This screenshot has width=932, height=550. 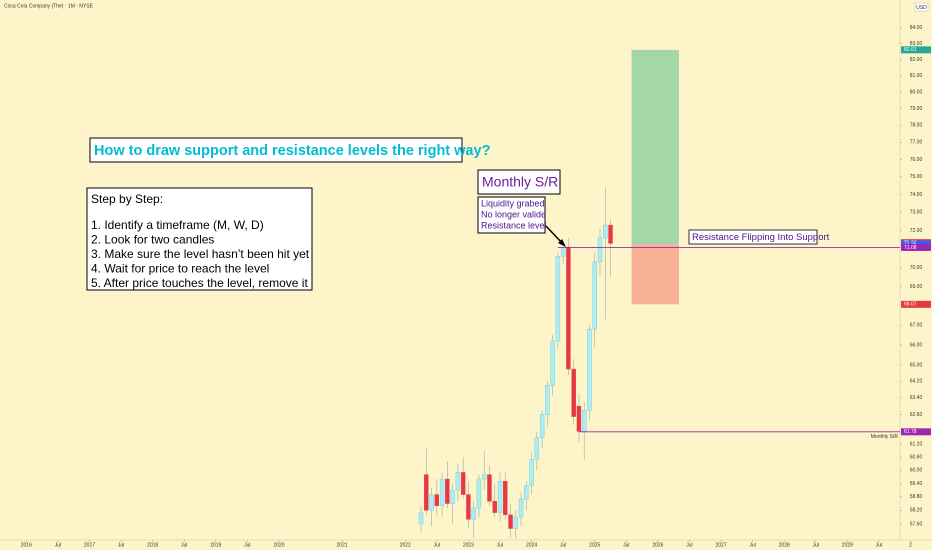 What do you see at coordinates (513, 214) in the screenshot?
I see `note-line: No longer valide` at bounding box center [513, 214].